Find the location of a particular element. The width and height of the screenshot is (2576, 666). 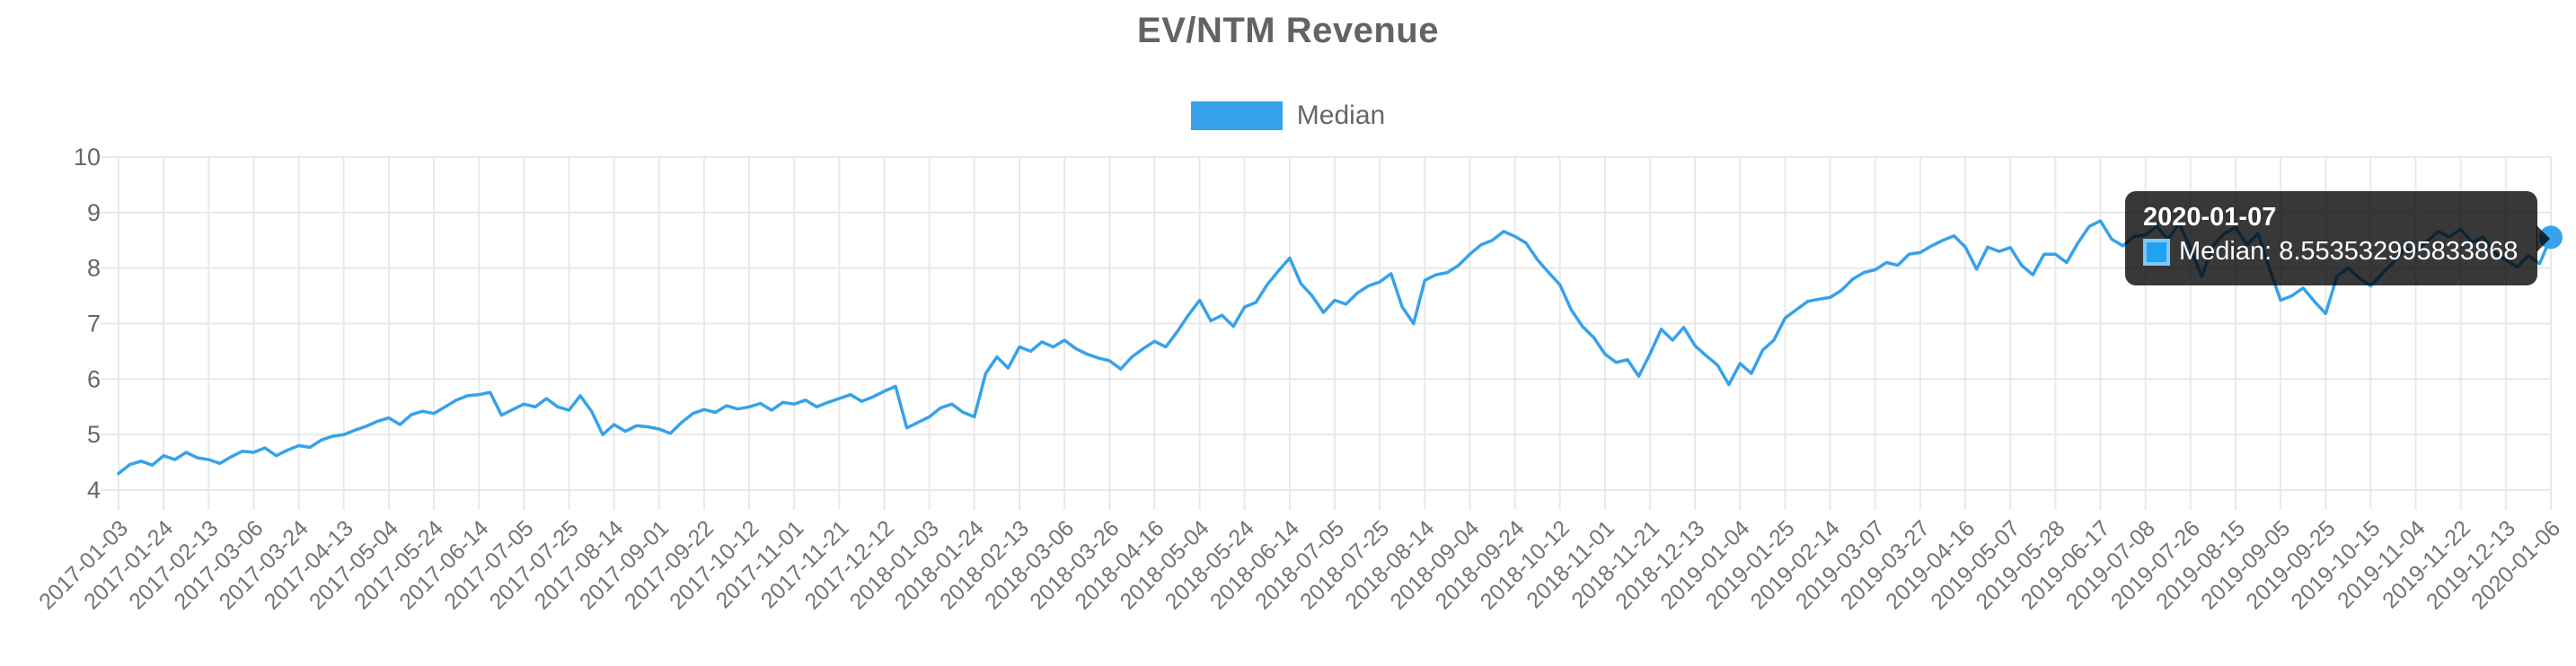

tooltip-value: Median: 8.553532995833868 is located at coordinates (2349, 252).